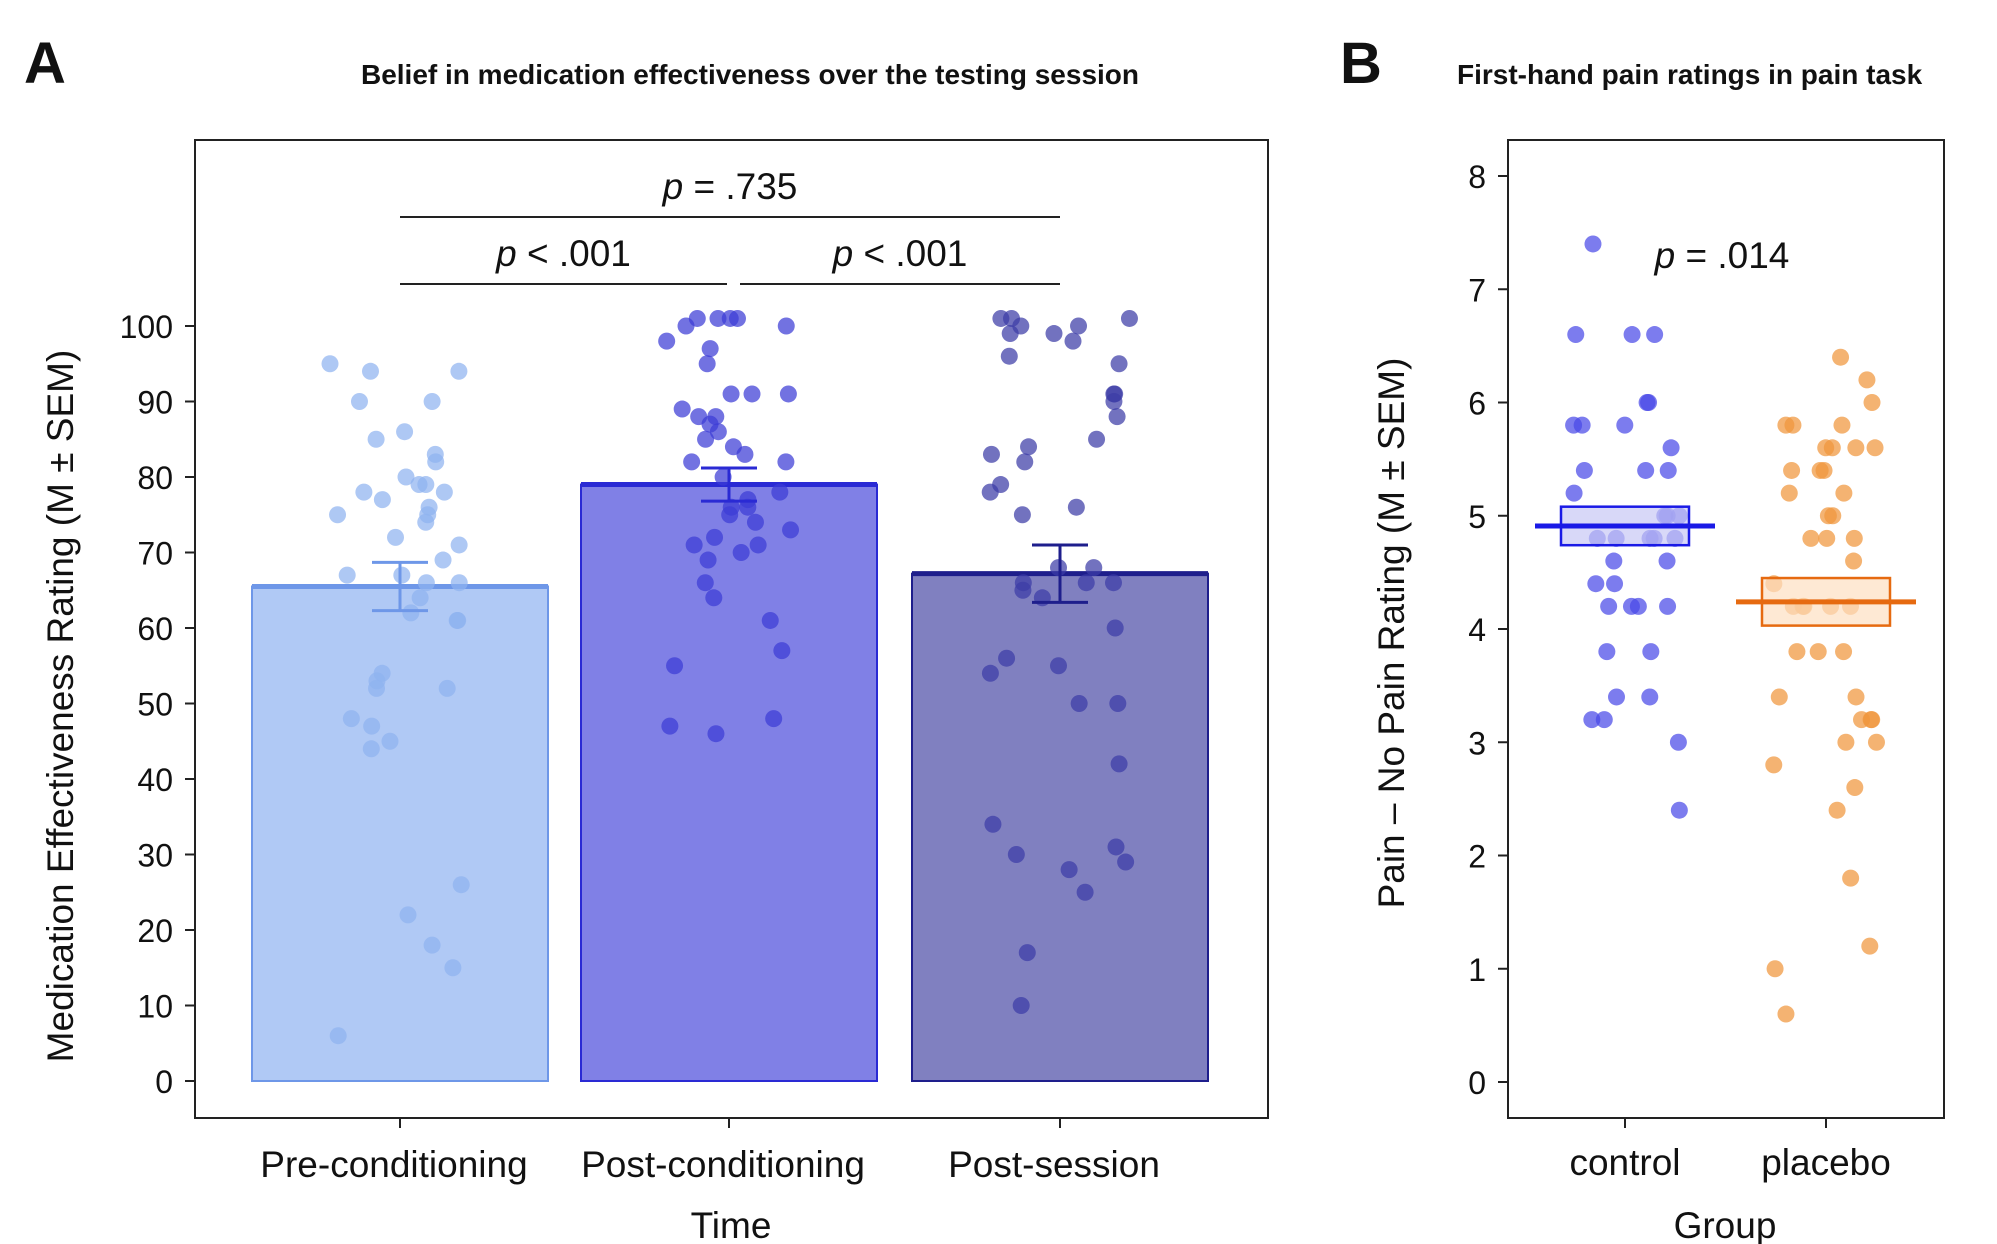 Image resolution: width=1997 pixels, height=1244 pixels. I want to click on panel-a-x-tick-label: Post-conditioning, so click(723, 1164).